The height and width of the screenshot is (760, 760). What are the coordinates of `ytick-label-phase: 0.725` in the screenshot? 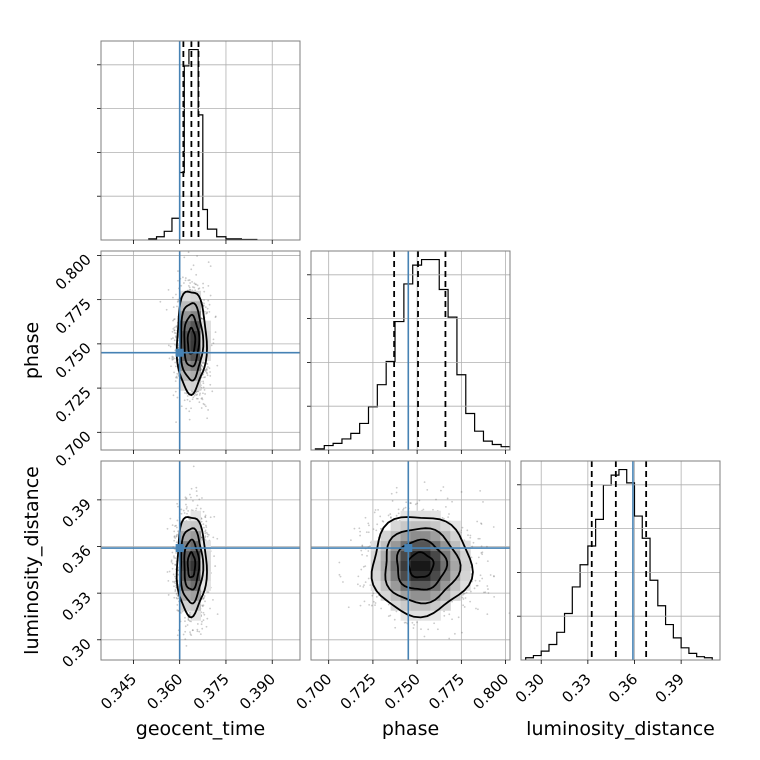 It's located at (73, 404).